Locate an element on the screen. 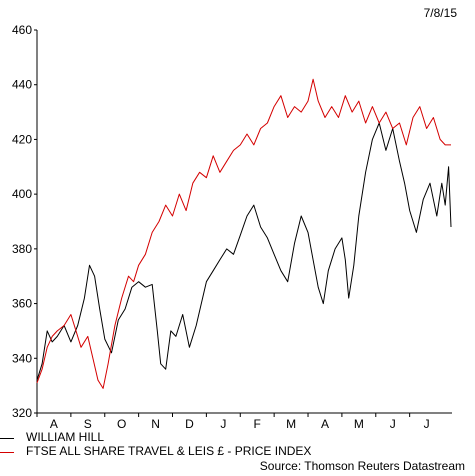  y-tick-label: 360 is located at coordinates (22, 304).